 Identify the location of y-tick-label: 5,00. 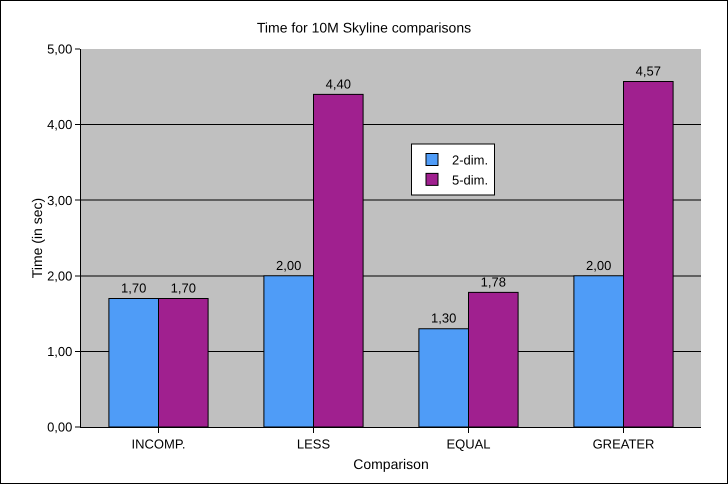
(59, 49).